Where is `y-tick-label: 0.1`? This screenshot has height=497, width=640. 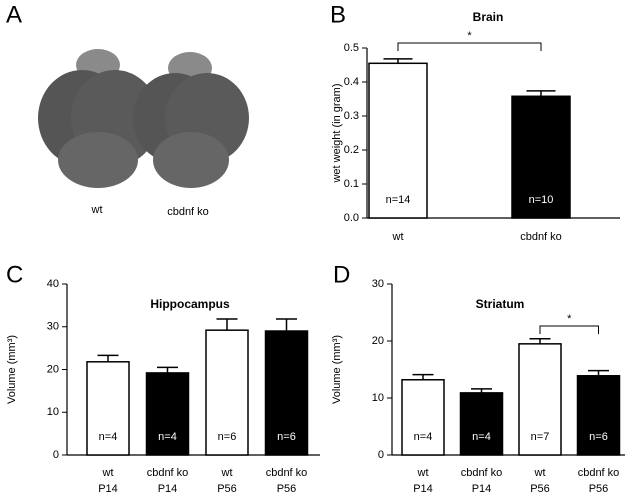 y-tick-label: 0.1 is located at coordinates (351, 184).